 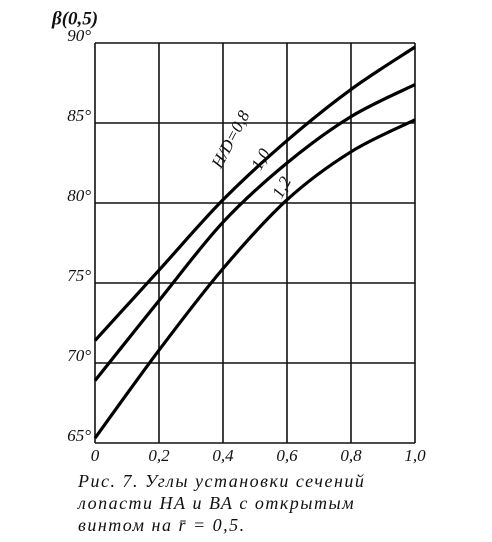 What do you see at coordinates (95, 455) in the screenshot?
I see `x-tick-label: 0` at bounding box center [95, 455].